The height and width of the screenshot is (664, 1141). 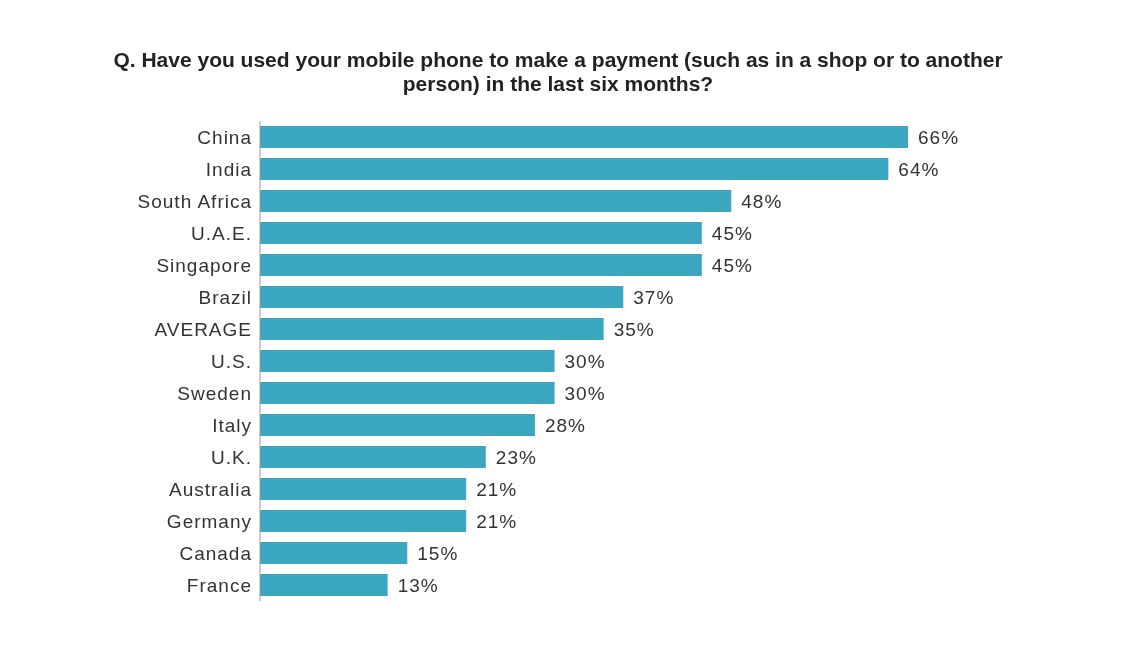 I want to click on y-tick-label: France, so click(x=219, y=585).